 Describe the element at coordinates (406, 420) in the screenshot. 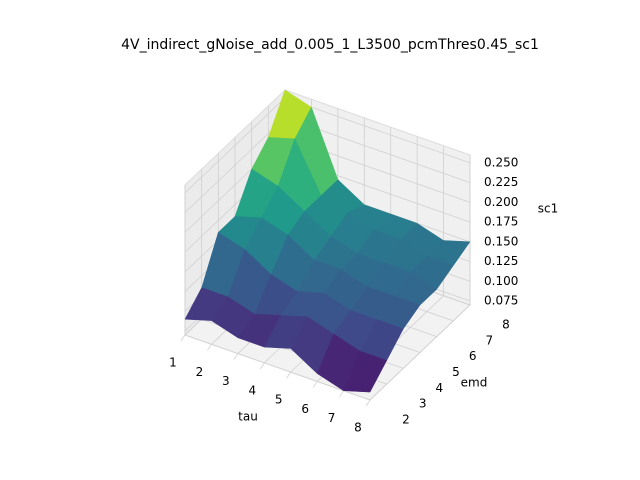

I see `y-tick-label: 2` at that location.